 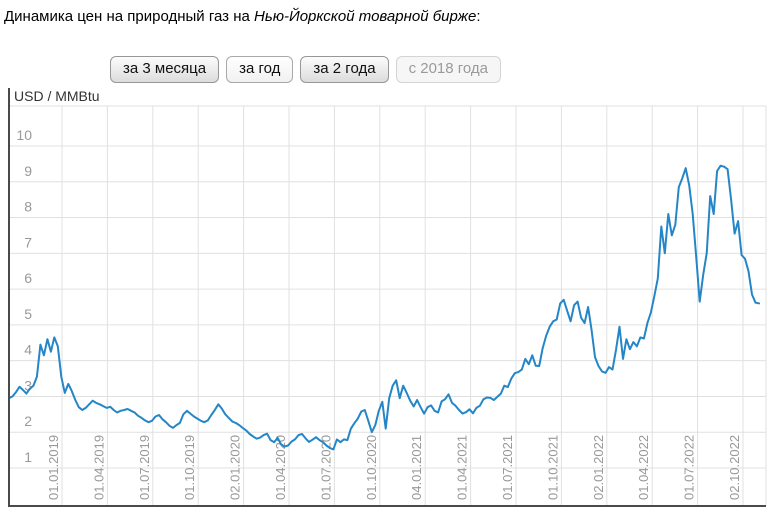 What do you see at coordinates (28, 278) in the screenshot?
I see `y-tick-label: 6` at bounding box center [28, 278].